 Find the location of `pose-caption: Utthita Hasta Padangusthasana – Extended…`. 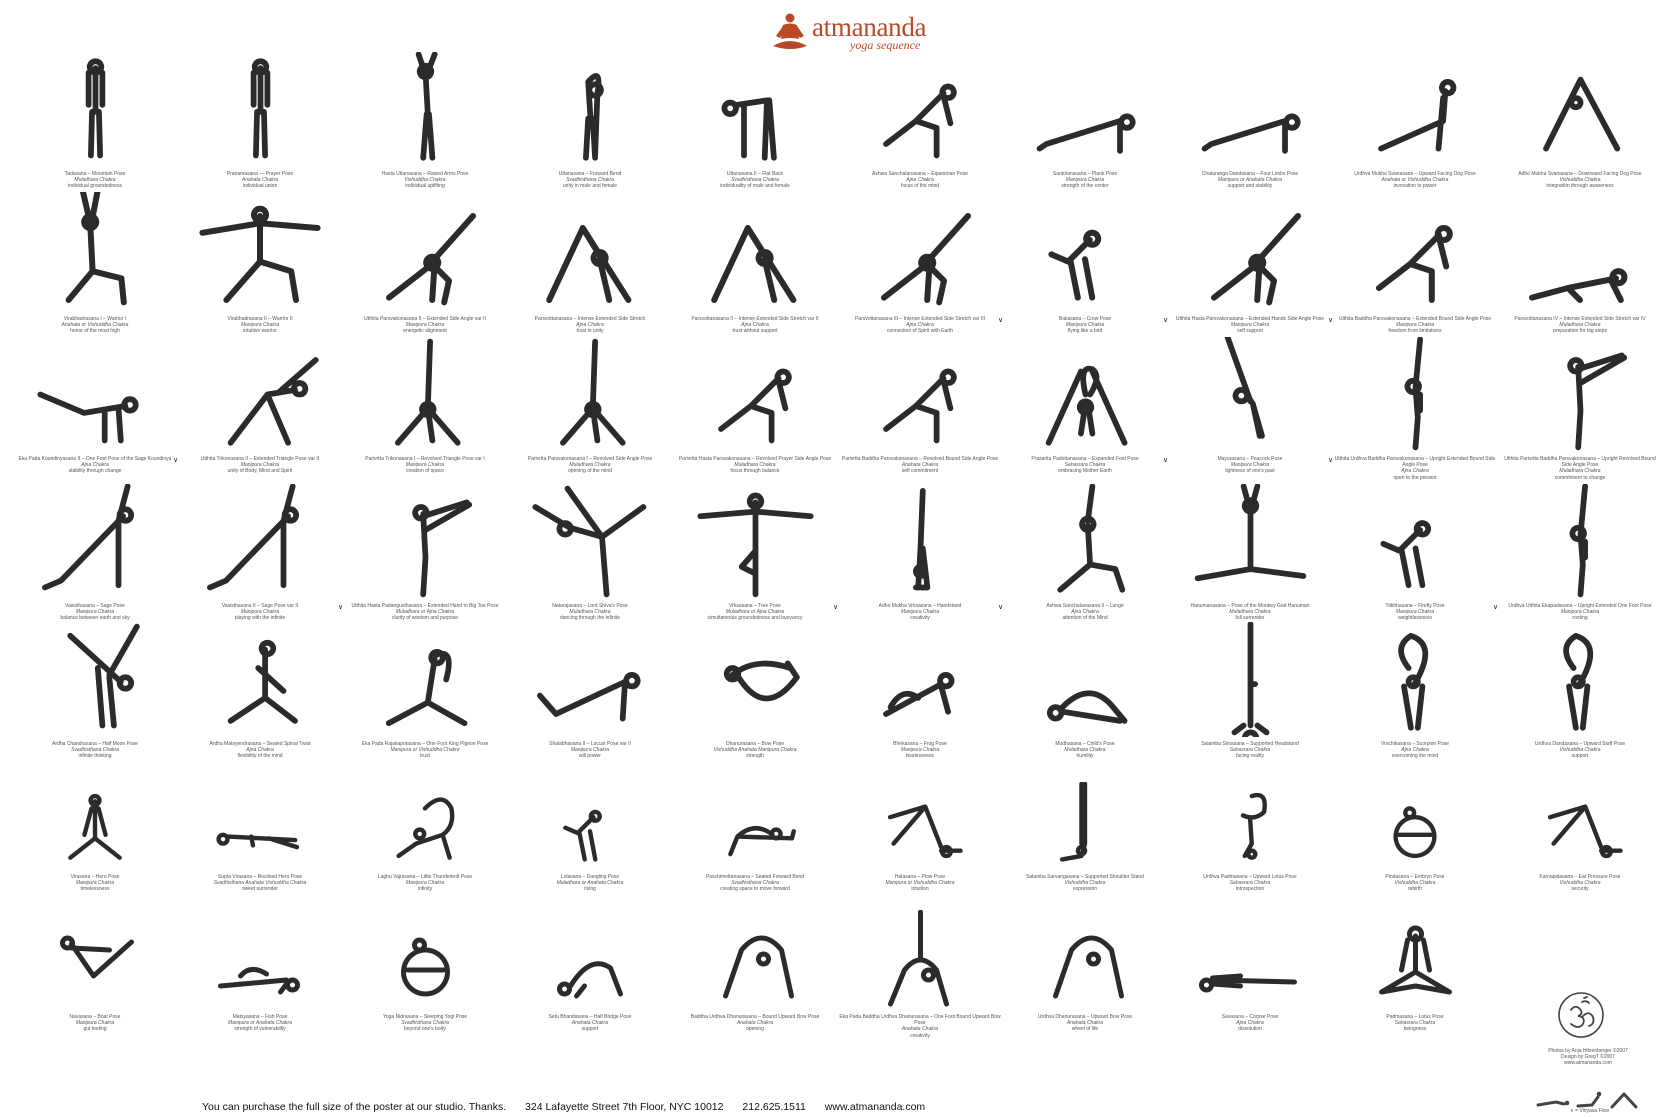

pose-caption: Utthita Hasta Padangusthasana – Extended… is located at coordinates (425, 612).